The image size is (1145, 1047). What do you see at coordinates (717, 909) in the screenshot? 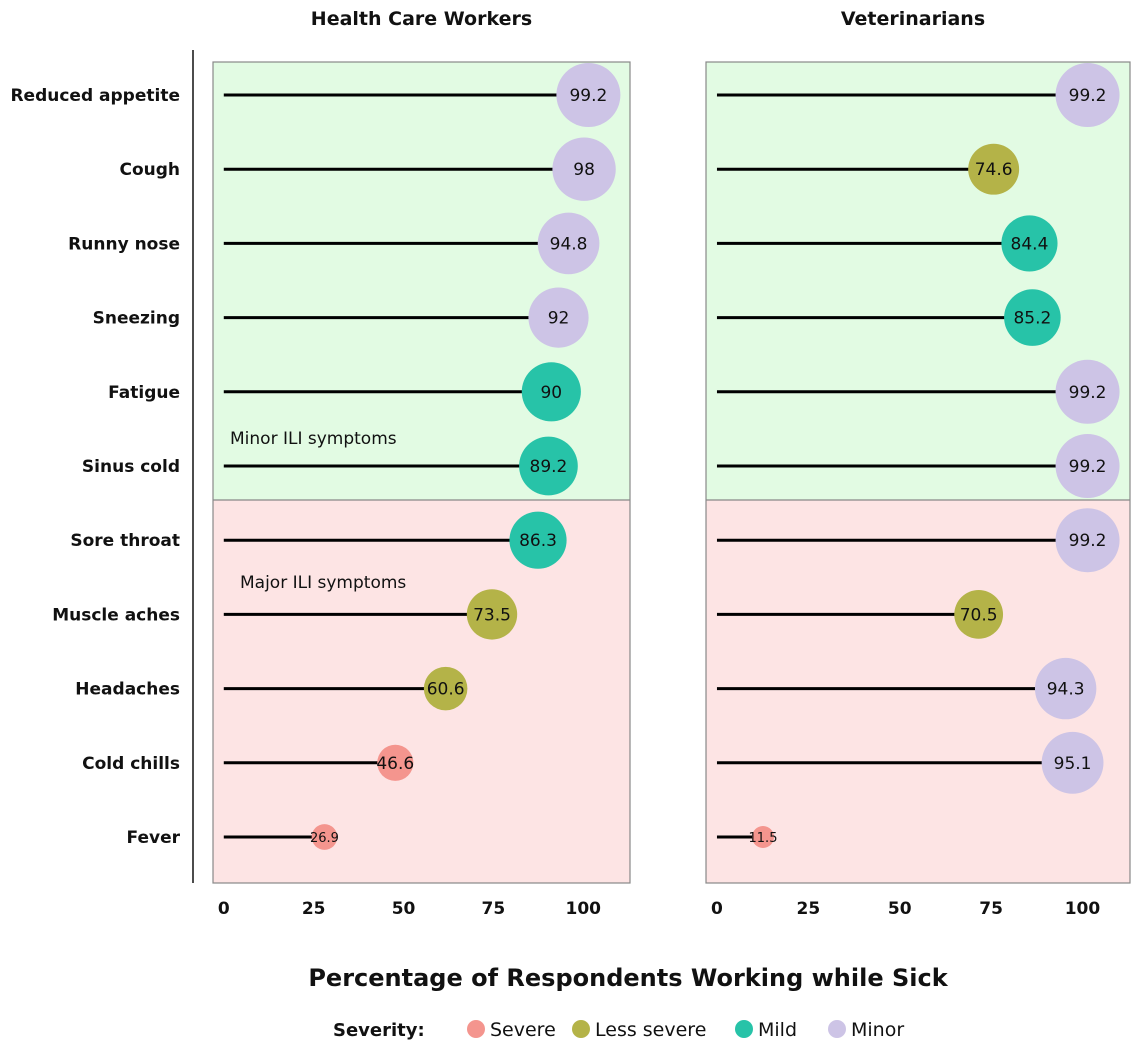
I see `veterinarians-x-tick-0: 0` at bounding box center [717, 909].